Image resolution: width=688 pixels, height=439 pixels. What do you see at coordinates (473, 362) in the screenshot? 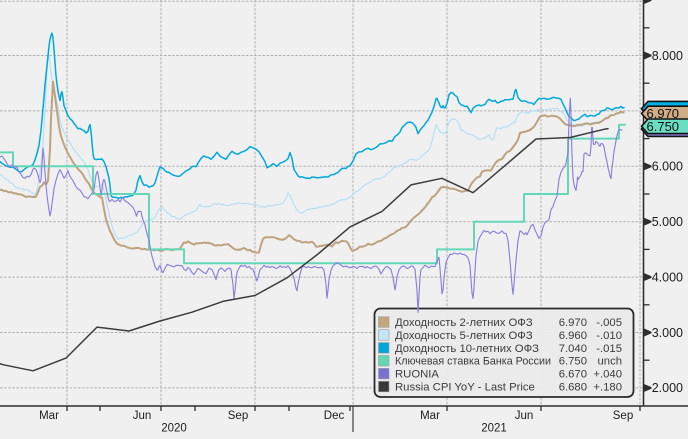
I see `svg-text: Ключевая ставка Банка России` at bounding box center [473, 362].